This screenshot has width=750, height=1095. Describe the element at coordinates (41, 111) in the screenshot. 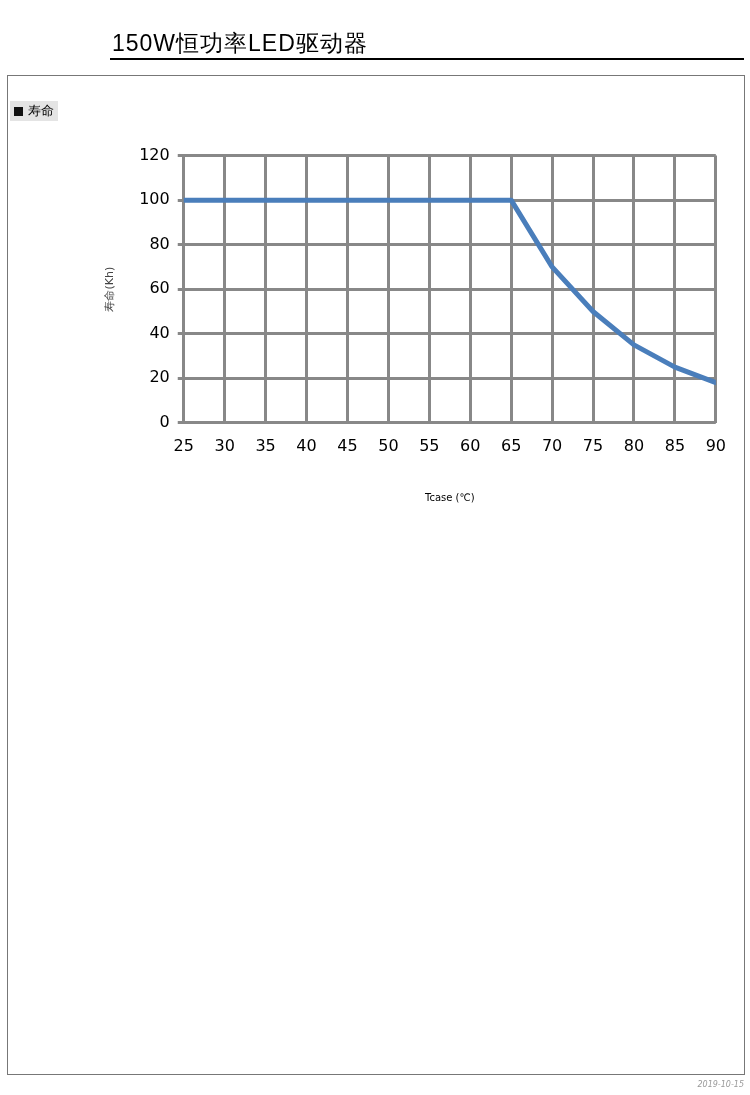

I see `text: 寿命` at that location.